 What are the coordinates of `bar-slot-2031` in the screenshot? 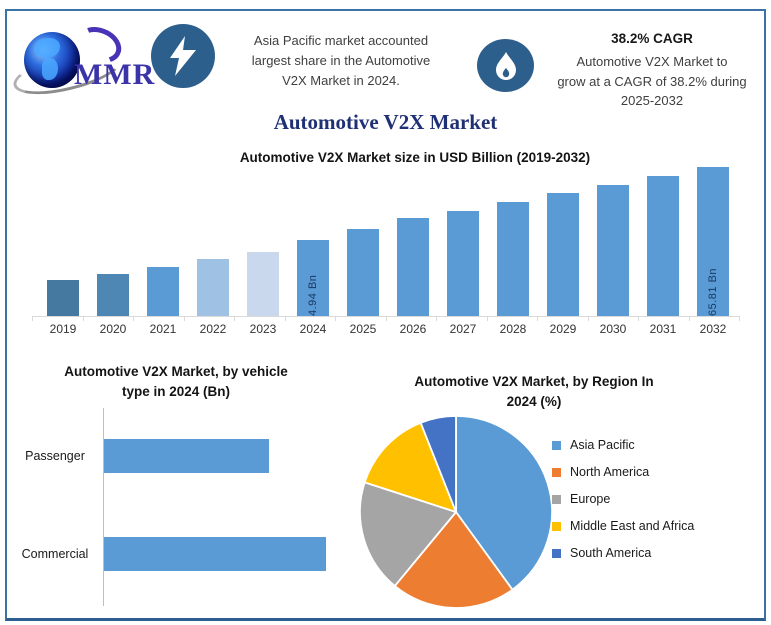 It's located at (663, 241).